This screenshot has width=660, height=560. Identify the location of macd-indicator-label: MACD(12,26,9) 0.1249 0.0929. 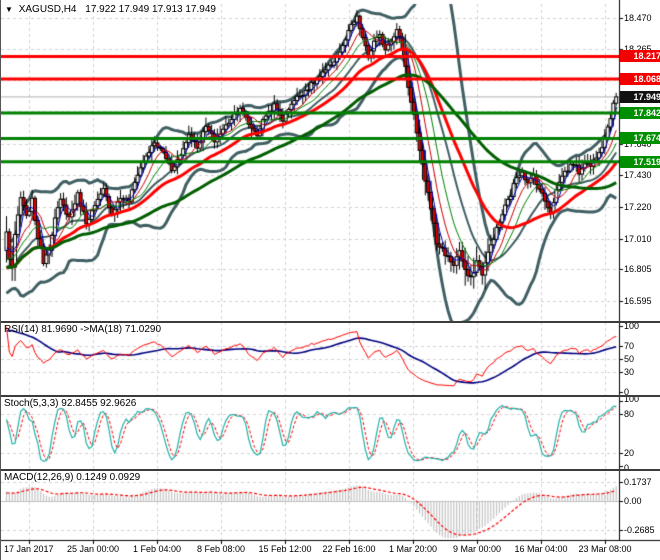
(72, 477).